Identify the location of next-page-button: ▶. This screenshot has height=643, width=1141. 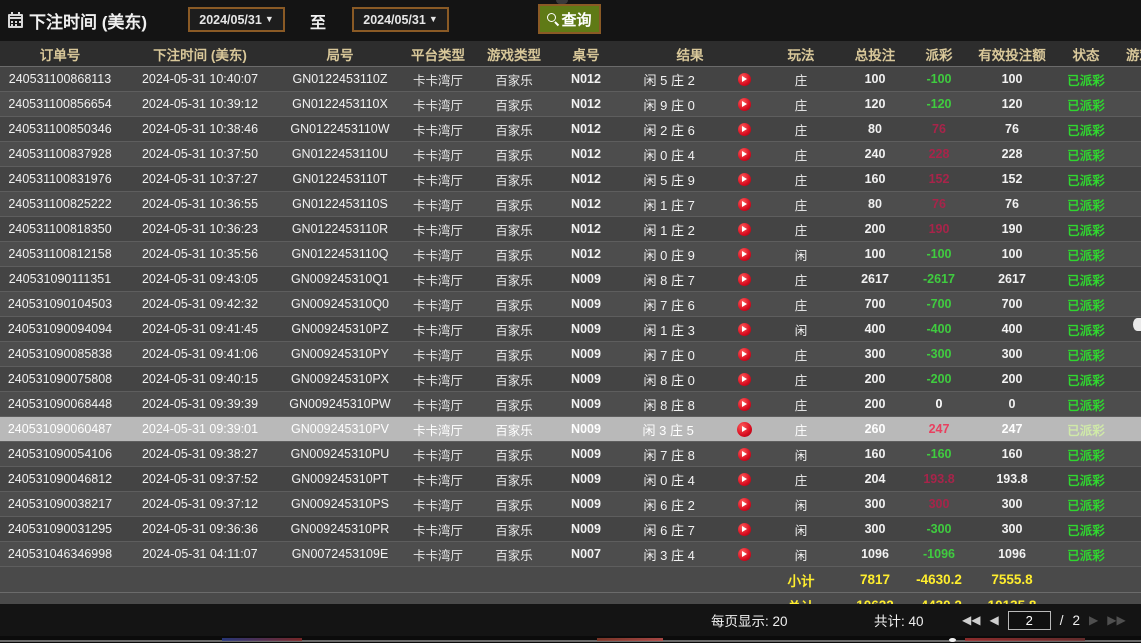
(1093, 620).